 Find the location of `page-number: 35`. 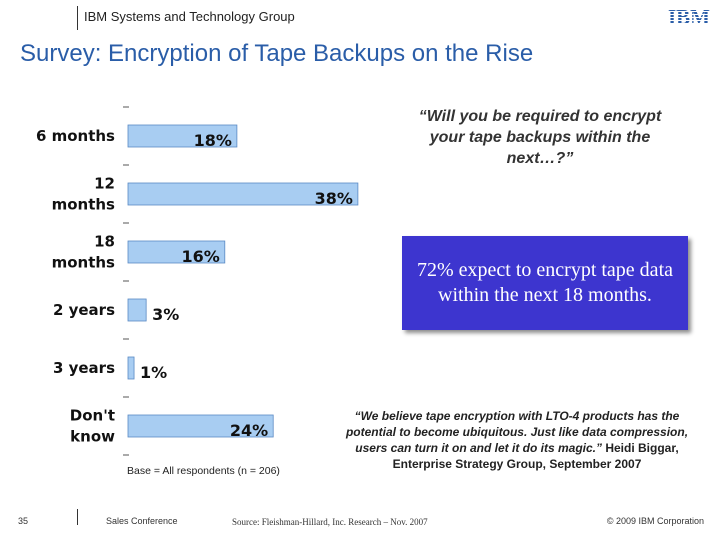

page-number: 35 is located at coordinates (23, 521).